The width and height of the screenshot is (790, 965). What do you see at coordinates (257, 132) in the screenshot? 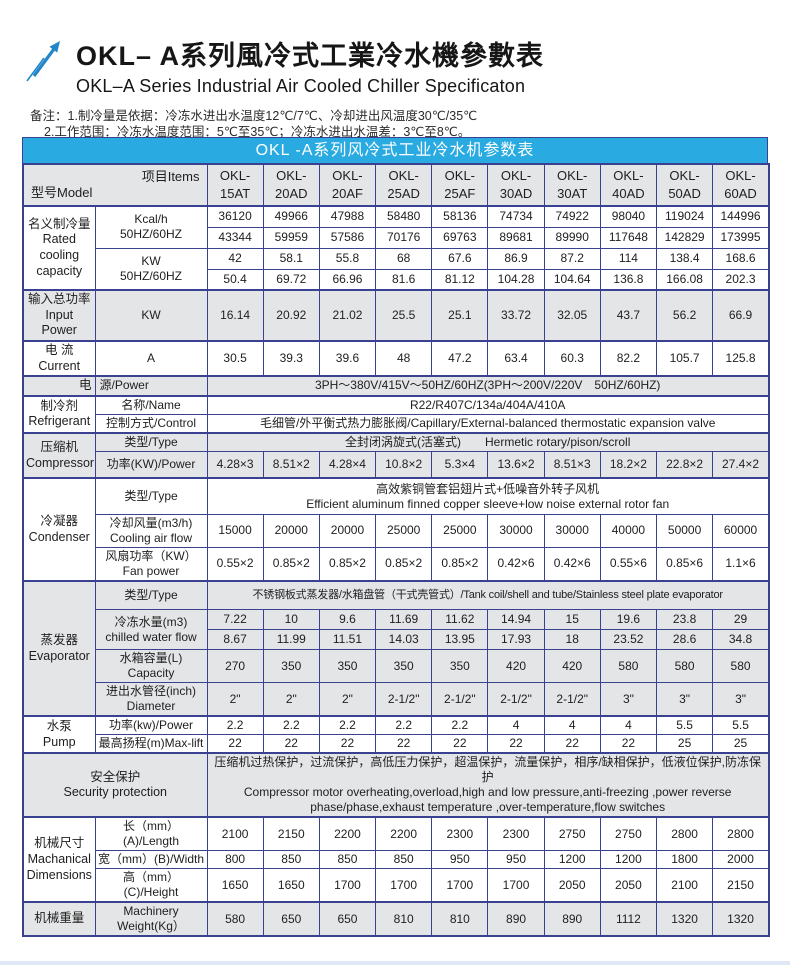
I see `note-line: 2.工作范围：冷冻水温度范围：5℃至35℃；冷冻水进出水温差：3℃至8℃。` at bounding box center [257, 132].